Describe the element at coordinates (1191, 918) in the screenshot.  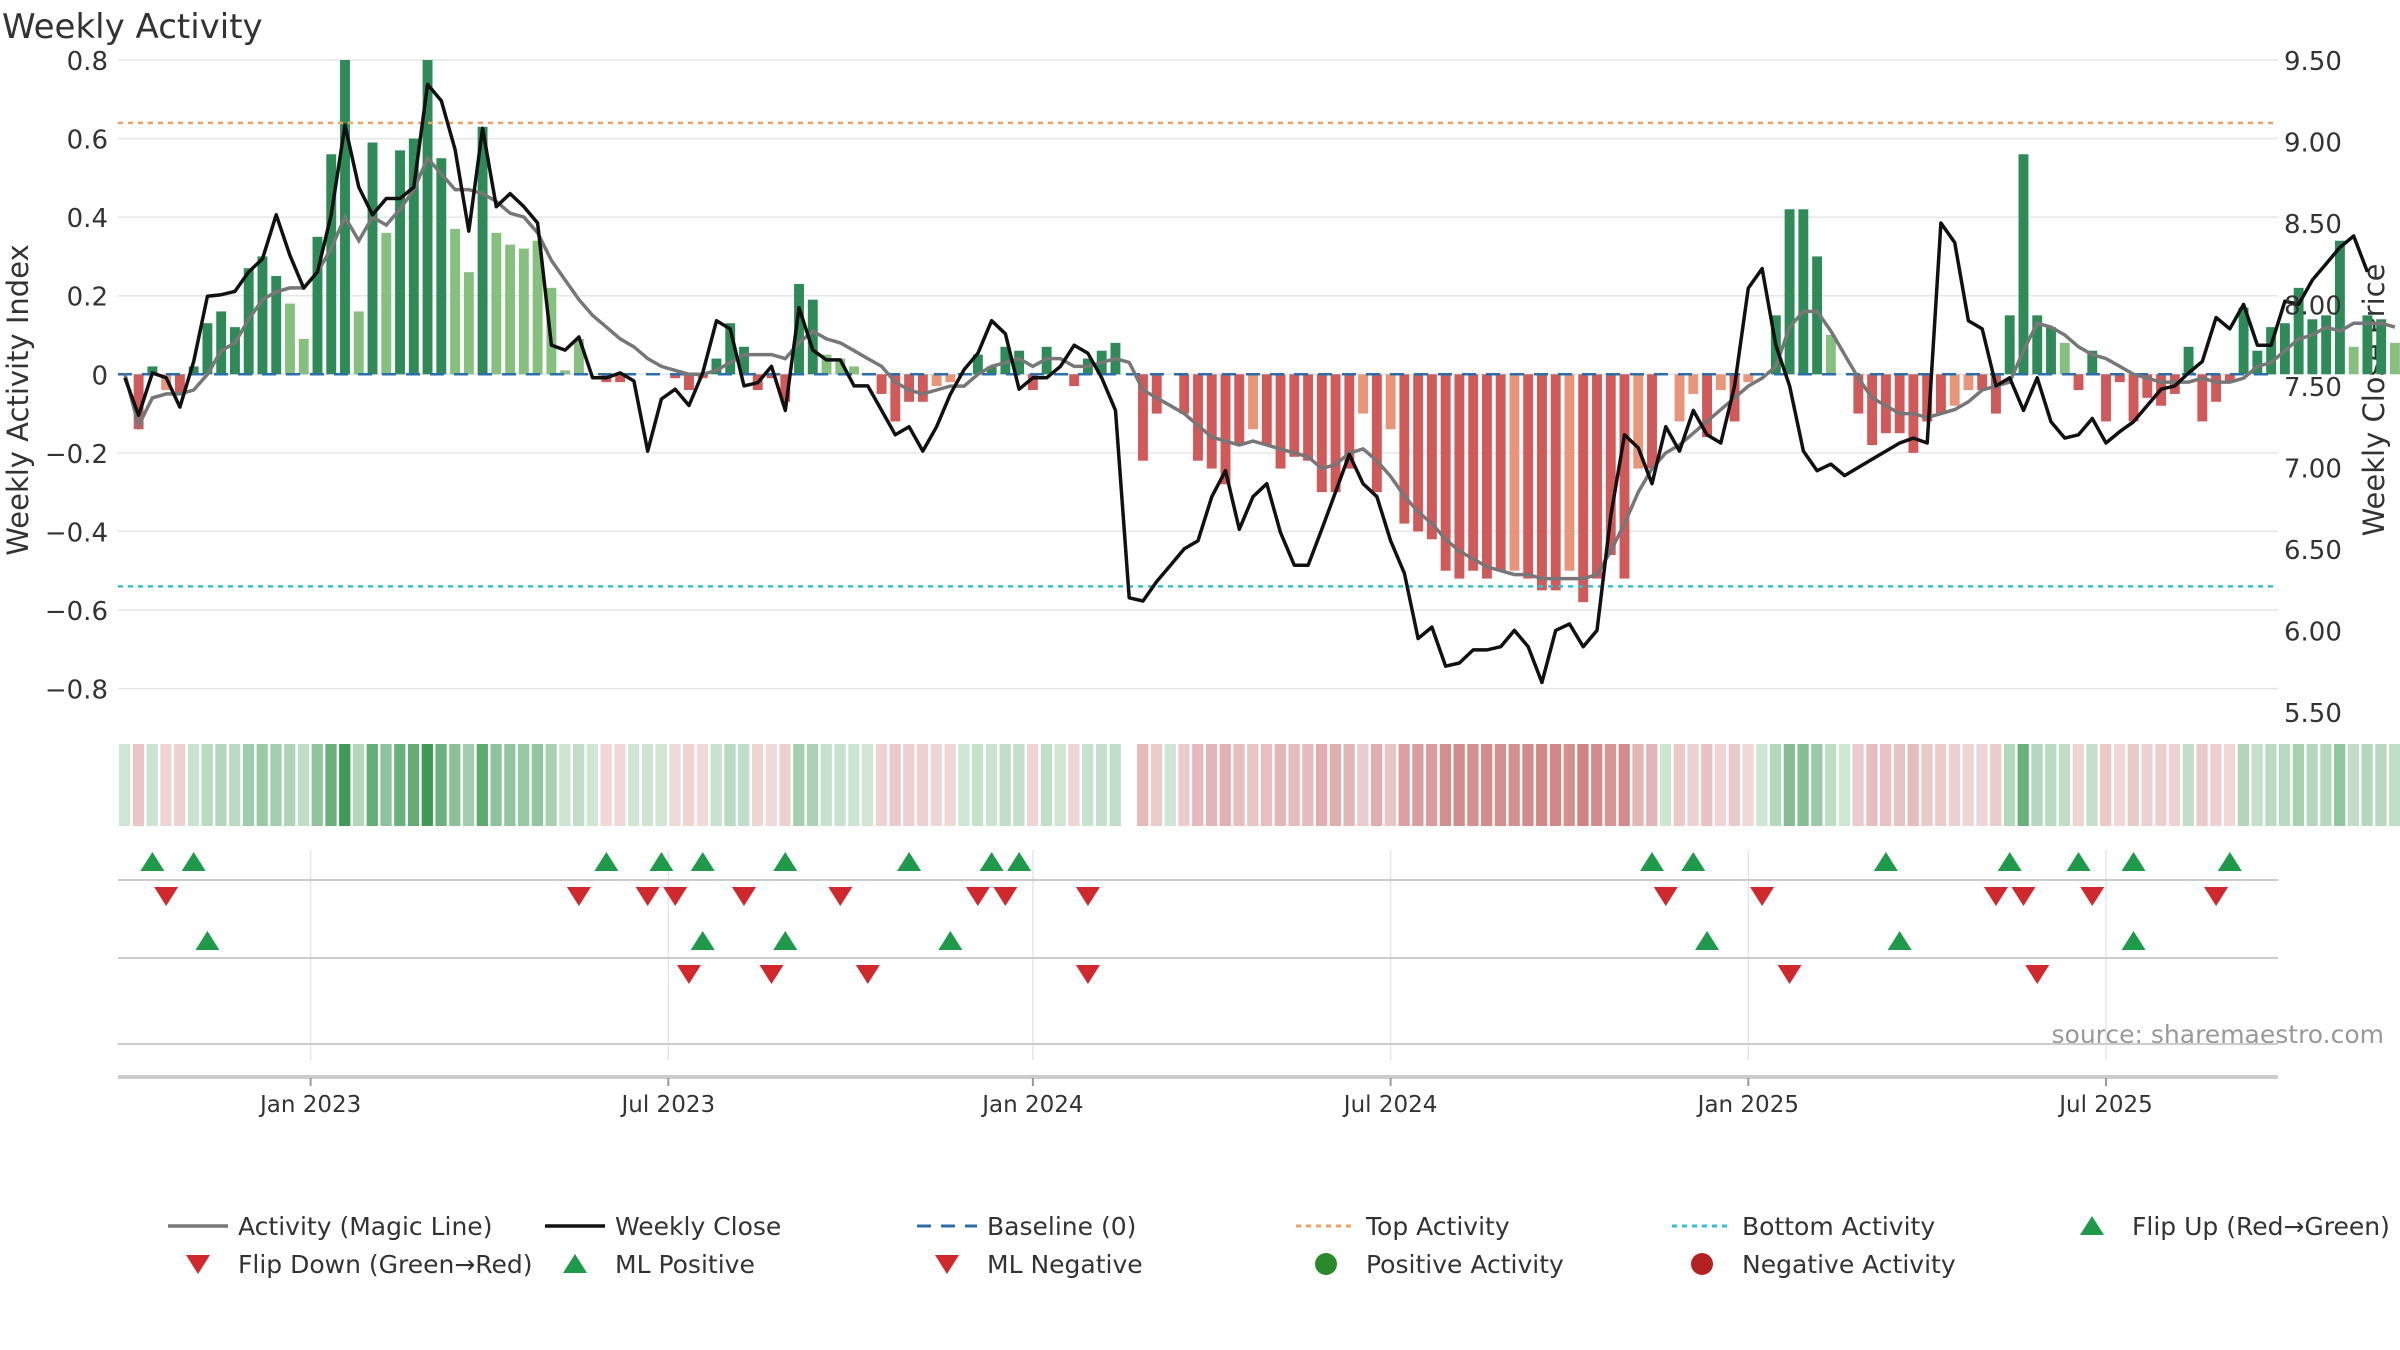
I see `signal-markers` at that location.